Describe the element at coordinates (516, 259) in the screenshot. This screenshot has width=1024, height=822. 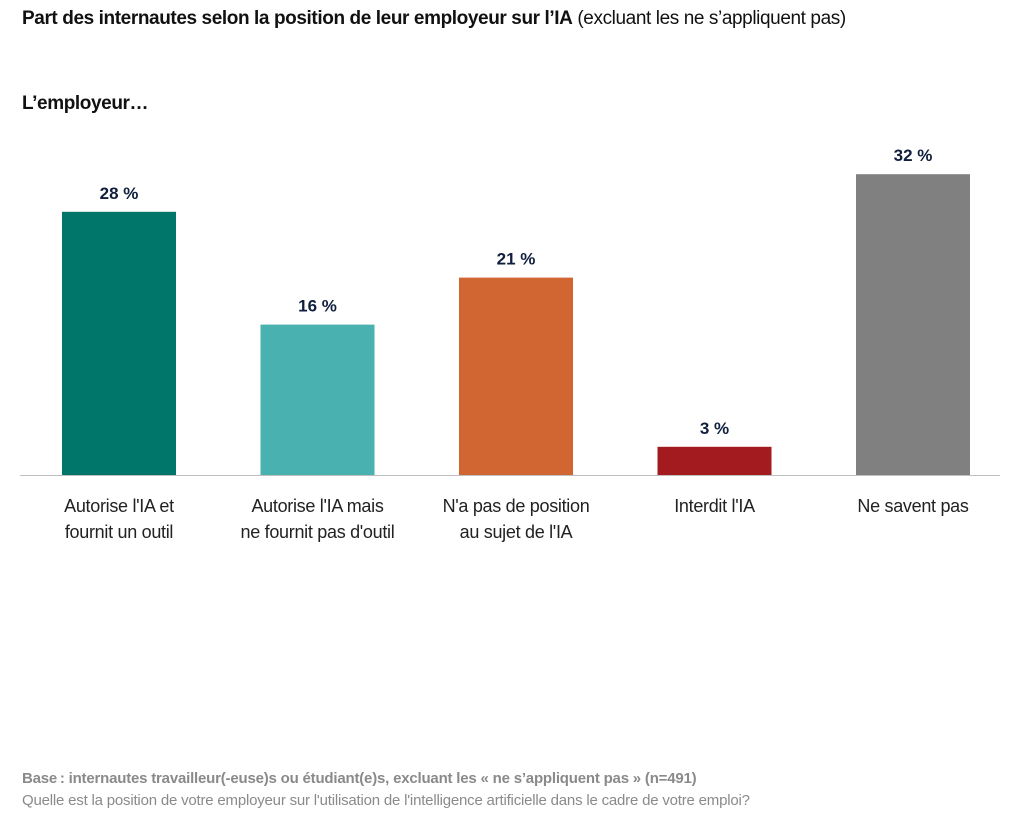
I see `data-label: 21 %` at that location.